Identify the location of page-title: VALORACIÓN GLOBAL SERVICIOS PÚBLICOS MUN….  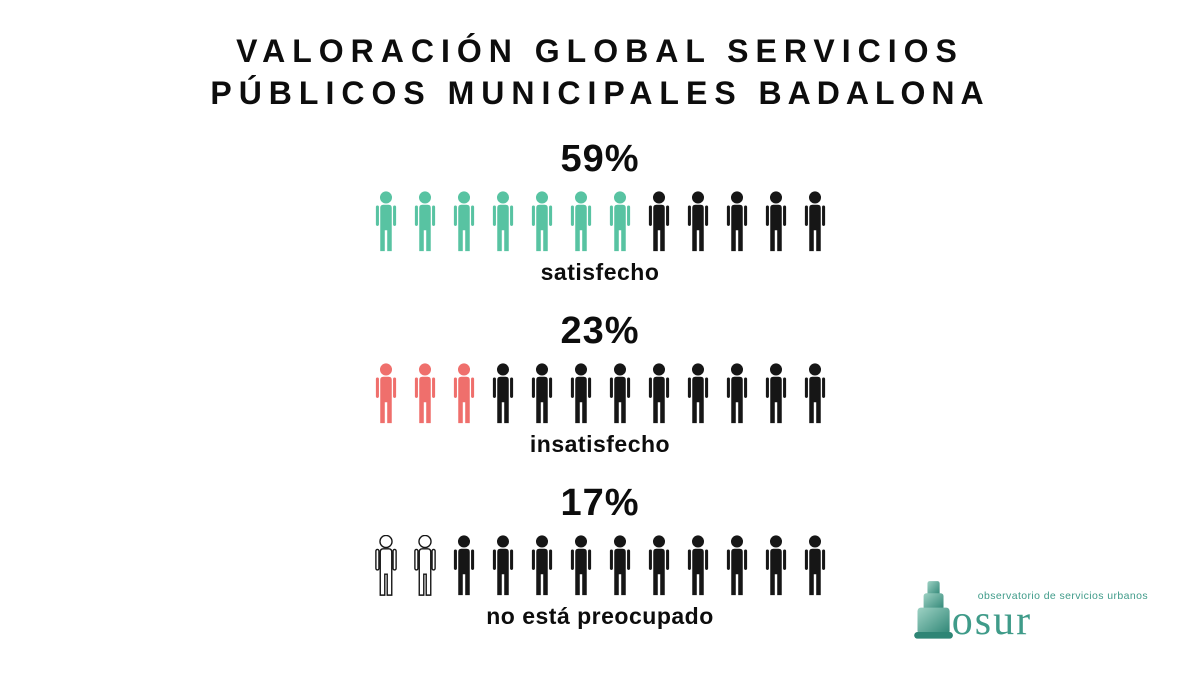
(600, 72).